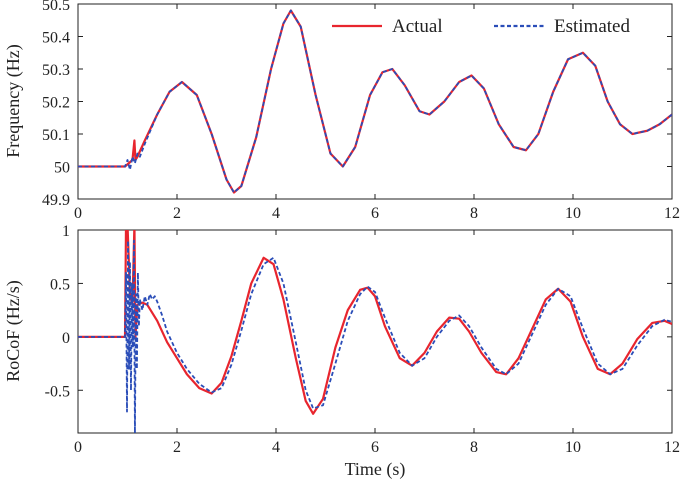 The height and width of the screenshot is (485, 685). I want to click on rocof-x-tick-label: 8, so click(474, 447).